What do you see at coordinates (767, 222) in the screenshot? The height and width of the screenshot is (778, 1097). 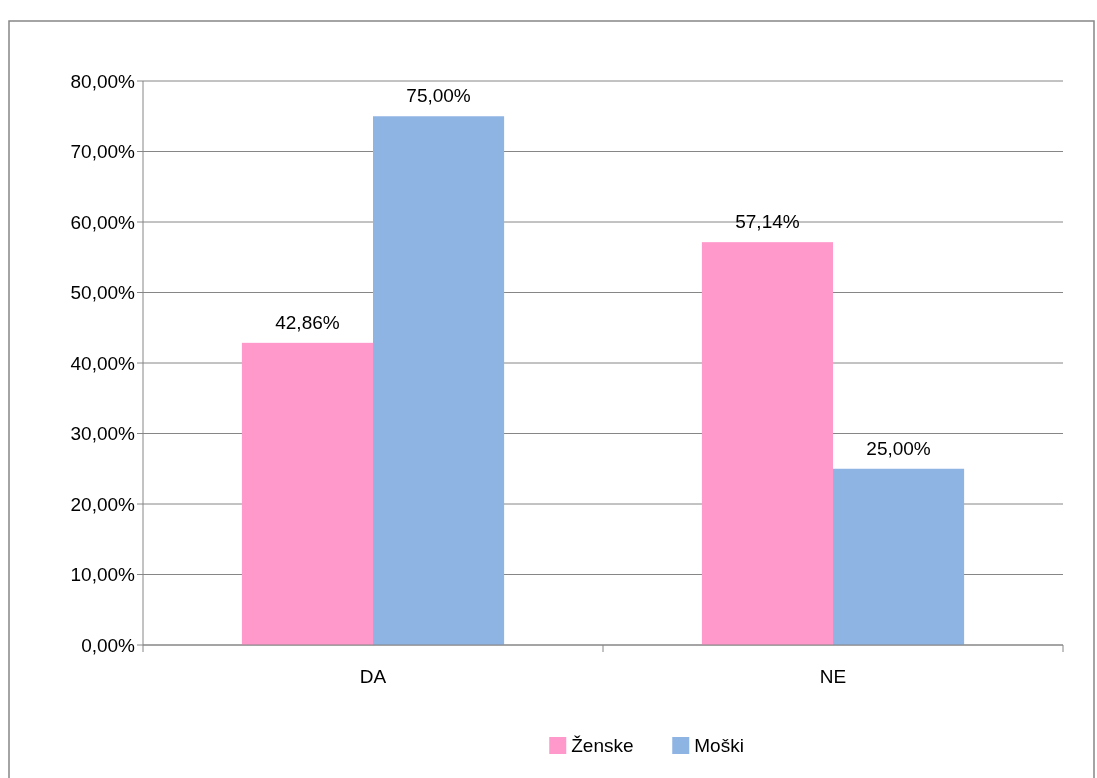 I see `data-label: 57,14%` at bounding box center [767, 222].